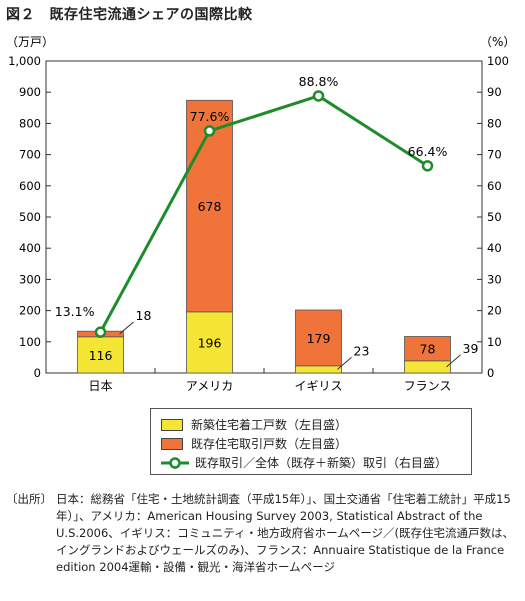 The height and width of the screenshot is (601, 525). What do you see at coordinates (129, 15) in the screenshot?
I see `figure-title: 図２ 既存住宅流通シェアの国際比較` at bounding box center [129, 15].